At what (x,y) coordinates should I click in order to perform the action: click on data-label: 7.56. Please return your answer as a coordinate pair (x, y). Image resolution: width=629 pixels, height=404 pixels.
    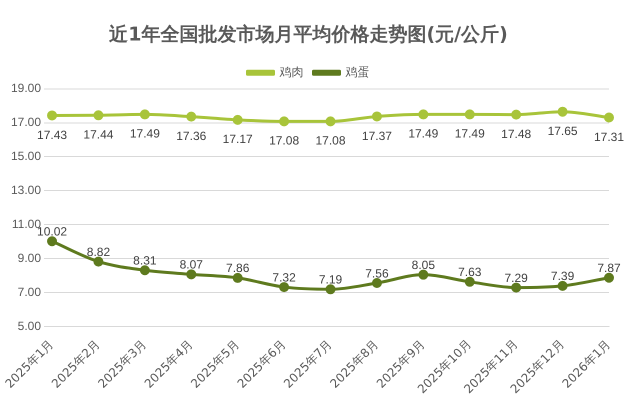
    Looking at the image, I should click on (377, 273).